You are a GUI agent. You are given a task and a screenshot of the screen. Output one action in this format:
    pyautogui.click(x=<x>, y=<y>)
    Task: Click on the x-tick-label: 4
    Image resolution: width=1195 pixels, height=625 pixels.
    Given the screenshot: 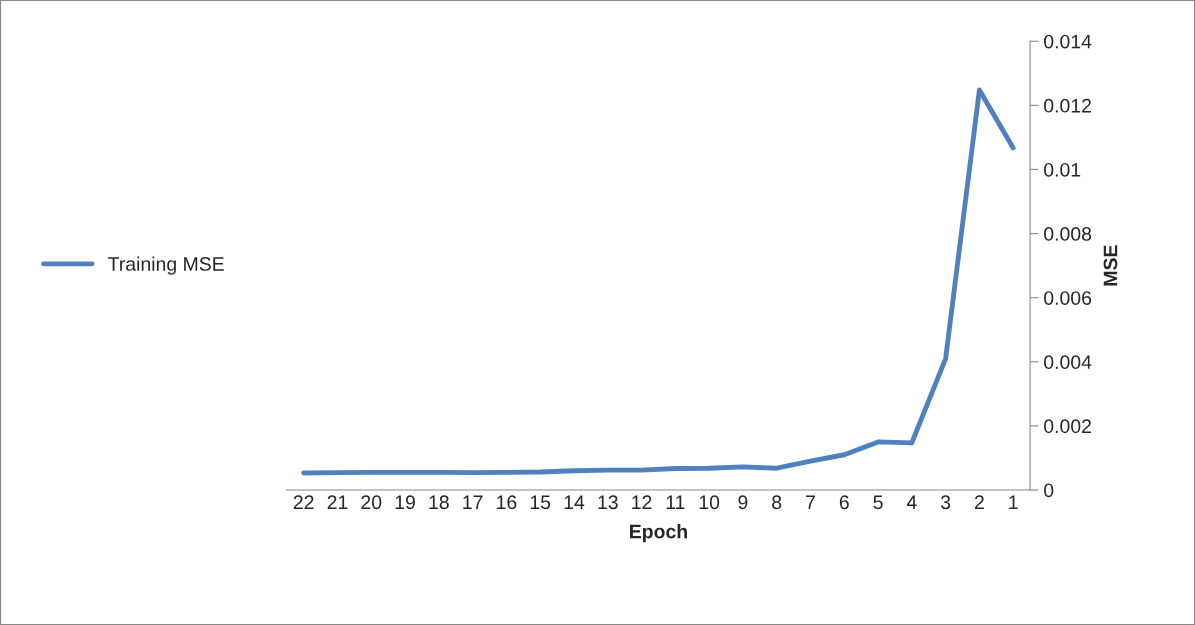 What is the action you would take?
    pyautogui.click(x=911, y=502)
    